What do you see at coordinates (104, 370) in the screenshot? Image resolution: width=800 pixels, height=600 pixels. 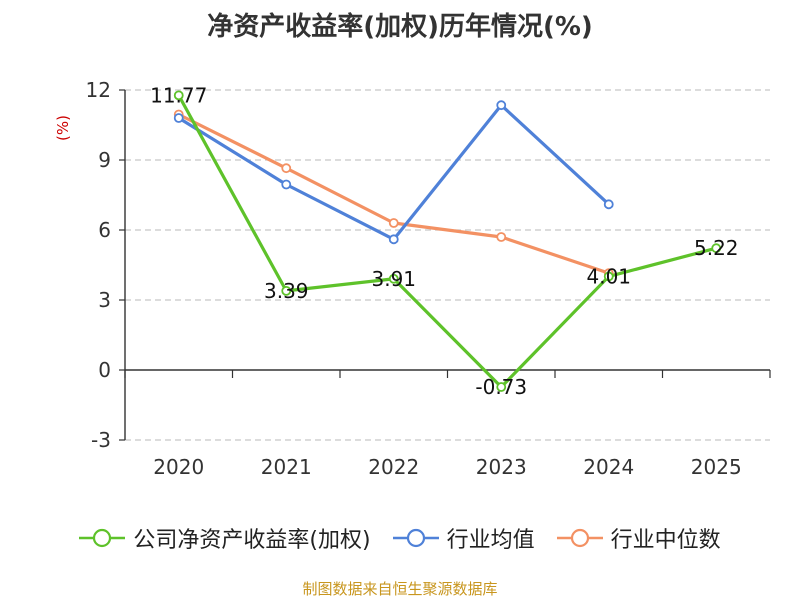 I see `y-tick-label: 0` at bounding box center [104, 370].